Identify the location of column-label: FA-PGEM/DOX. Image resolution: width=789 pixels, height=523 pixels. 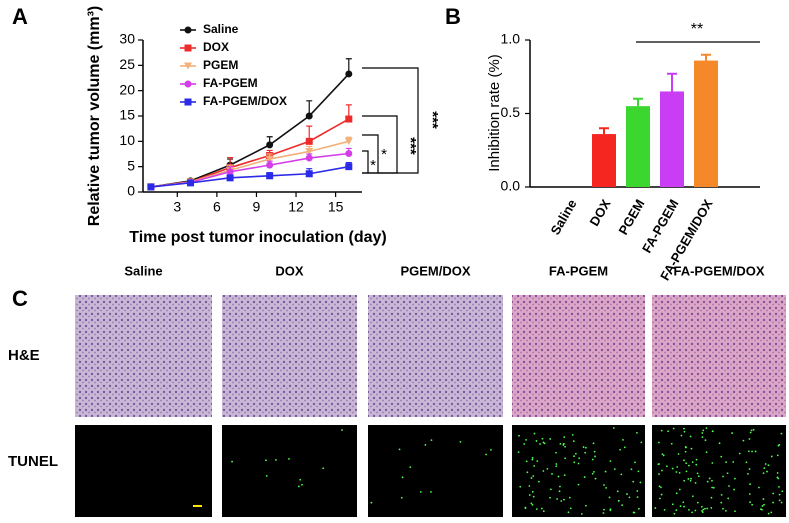
(718, 270).